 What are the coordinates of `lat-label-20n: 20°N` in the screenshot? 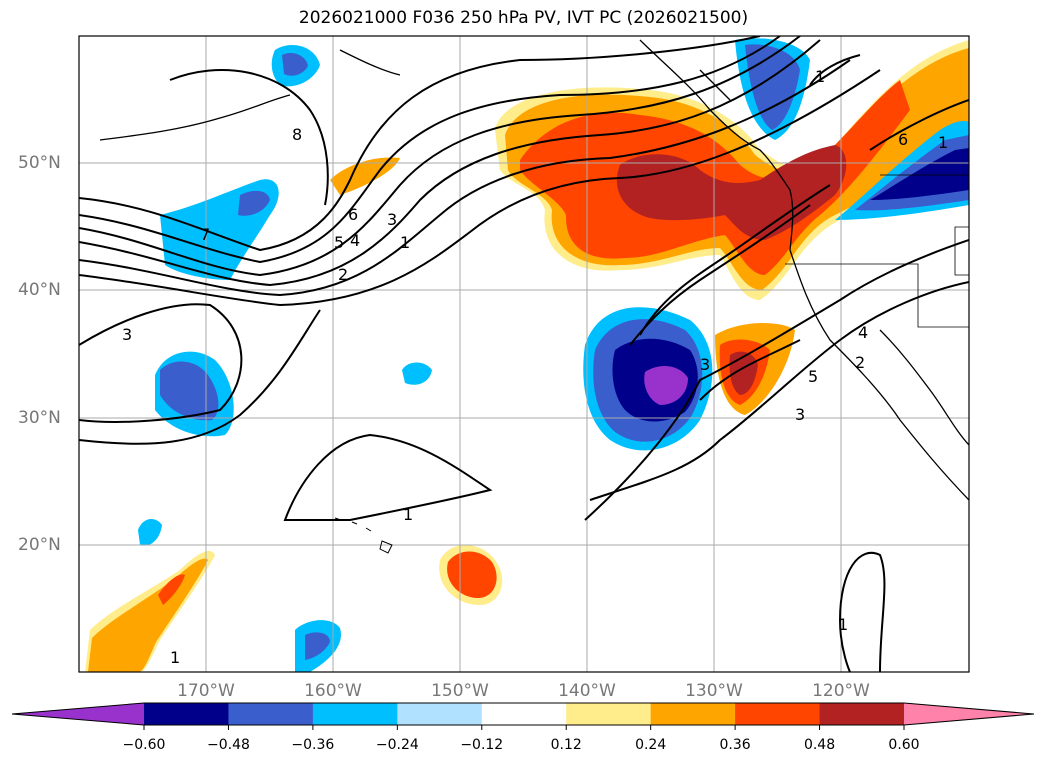 It's located at (39, 545).